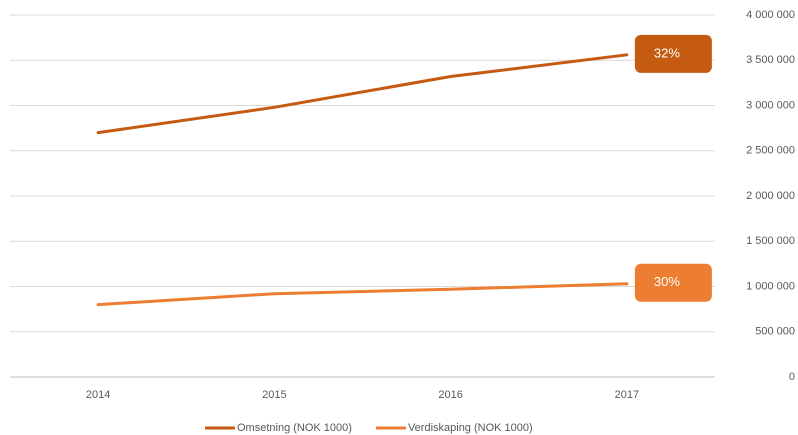  I want to click on y-tick-label: 2 500 000, so click(770, 151).